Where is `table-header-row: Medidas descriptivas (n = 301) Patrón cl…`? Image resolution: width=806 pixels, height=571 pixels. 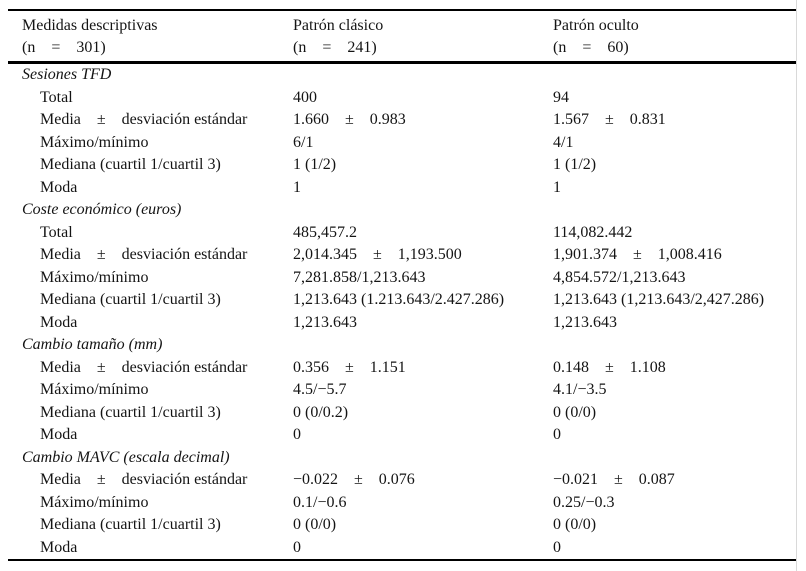
table-header-row: Medidas descriptivas (n = 301) Patrón cl… is located at coordinates (402, 36).